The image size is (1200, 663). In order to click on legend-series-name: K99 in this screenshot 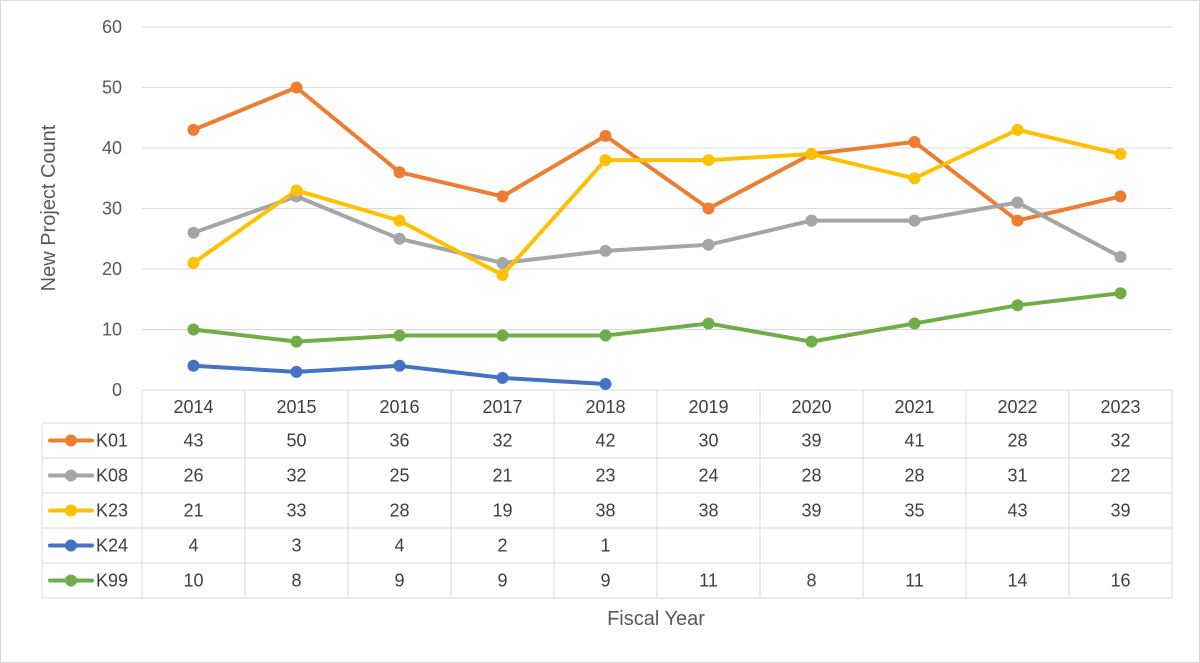, I will do `click(112, 581)`.